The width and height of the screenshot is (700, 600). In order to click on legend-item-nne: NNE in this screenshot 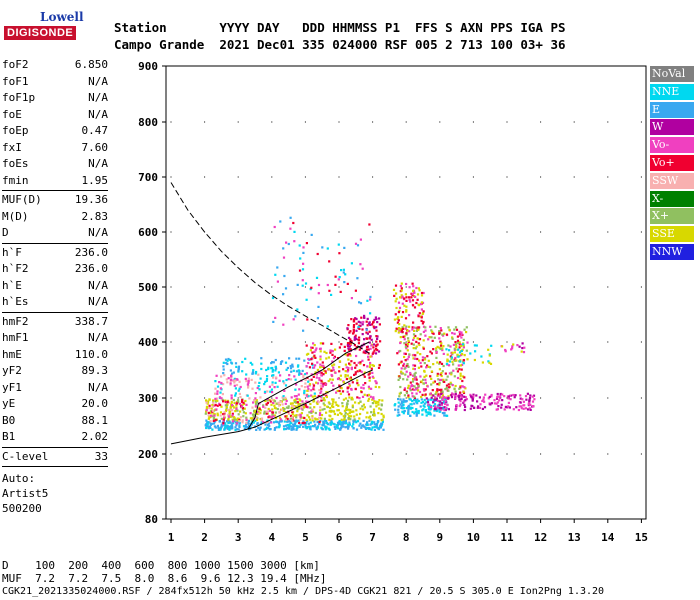, I will do `click(672, 91)`.